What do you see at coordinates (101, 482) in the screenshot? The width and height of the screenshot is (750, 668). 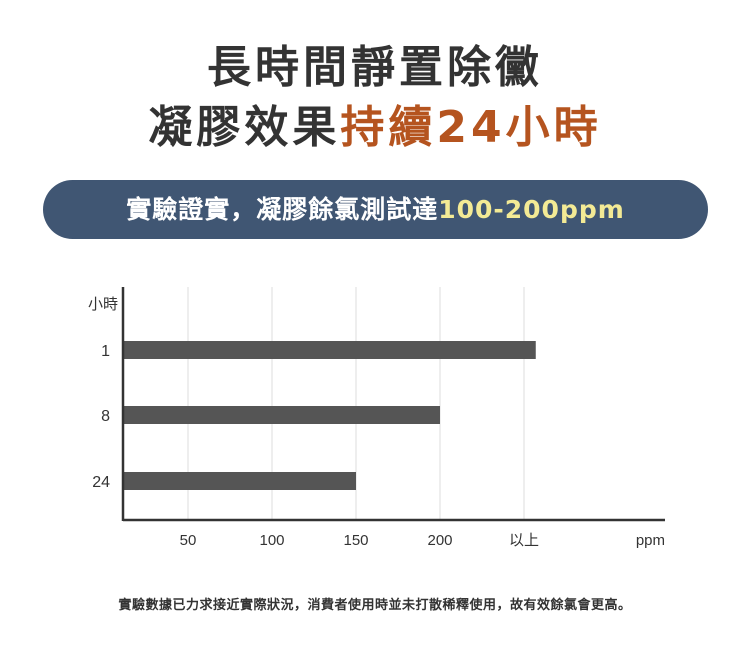 I see `y-category-label: 24` at bounding box center [101, 482].